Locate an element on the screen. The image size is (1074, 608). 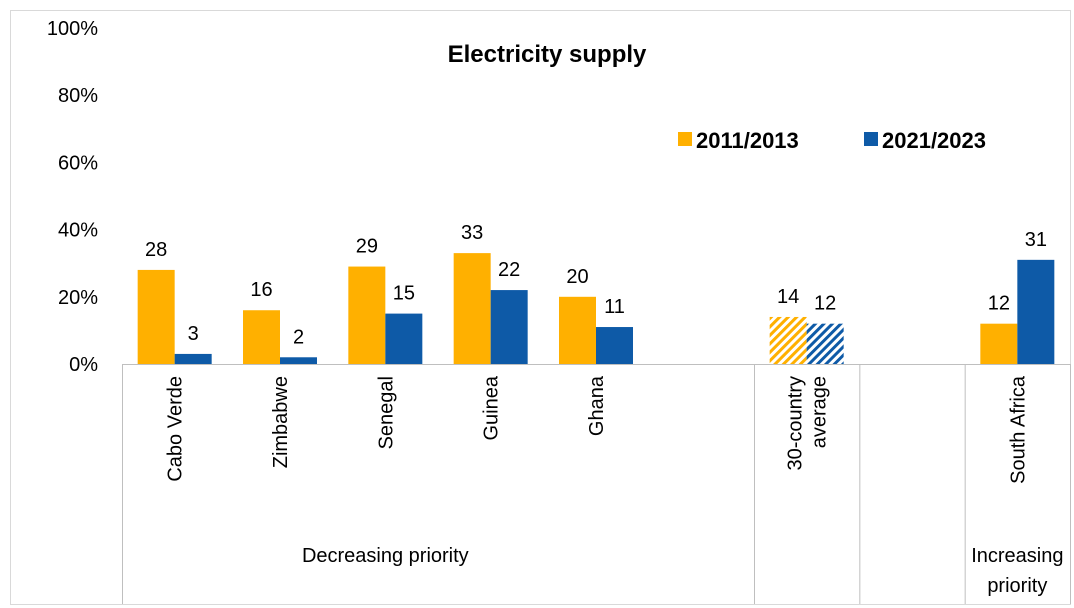
legend-label-2011-2013: 2011/2013 is located at coordinates (747, 140).